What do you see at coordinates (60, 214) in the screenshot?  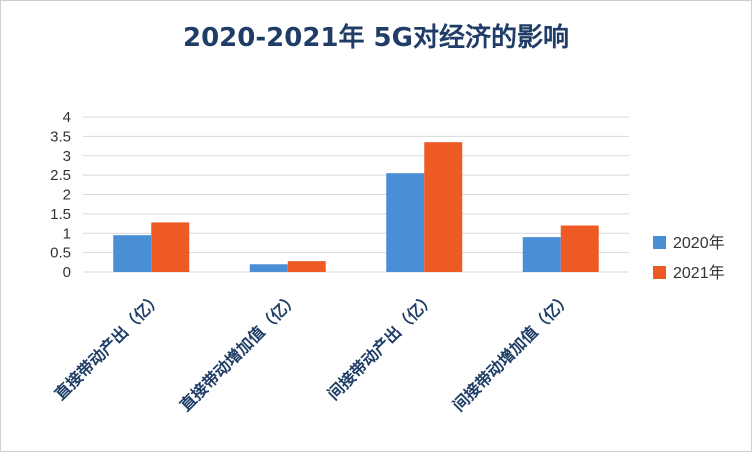 I see `y-tick-label: 1.5` at bounding box center [60, 214].